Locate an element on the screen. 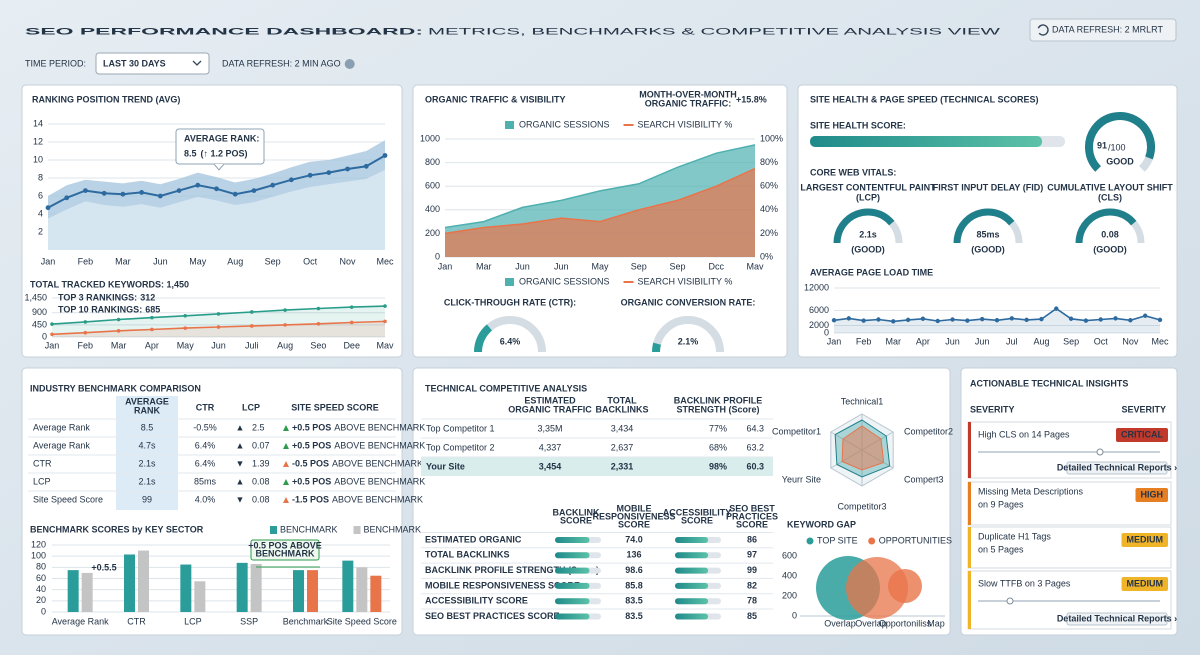 The height and width of the screenshot is (655, 1200). callout-text: BENCHMARK is located at coordinates (285, 553).